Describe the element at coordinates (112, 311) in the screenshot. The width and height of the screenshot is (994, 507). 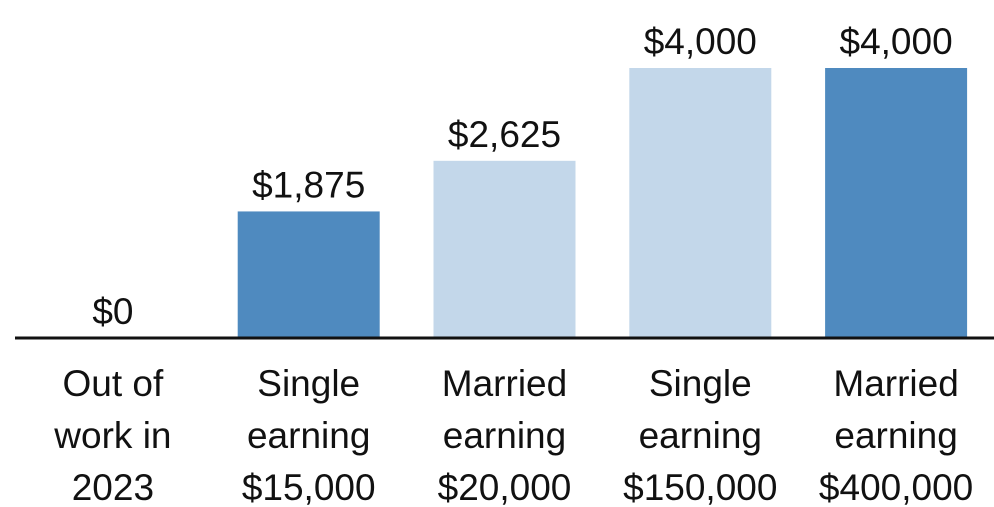
I see `value-label: $0` at that location.